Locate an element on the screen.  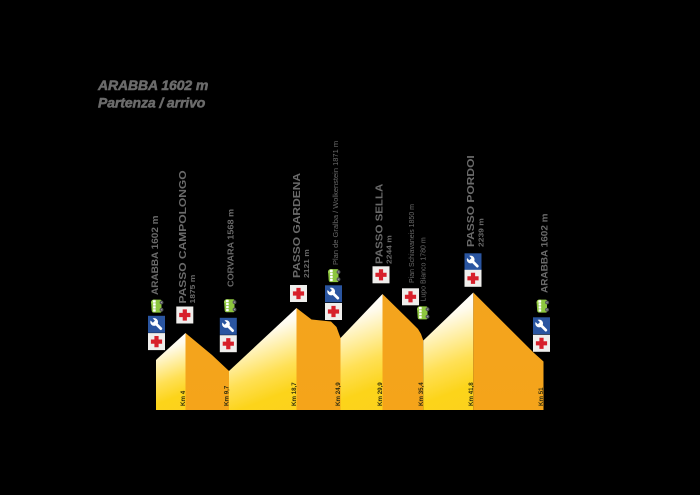
svg-text: Km 24,9 is located at coordinates (338, 394).